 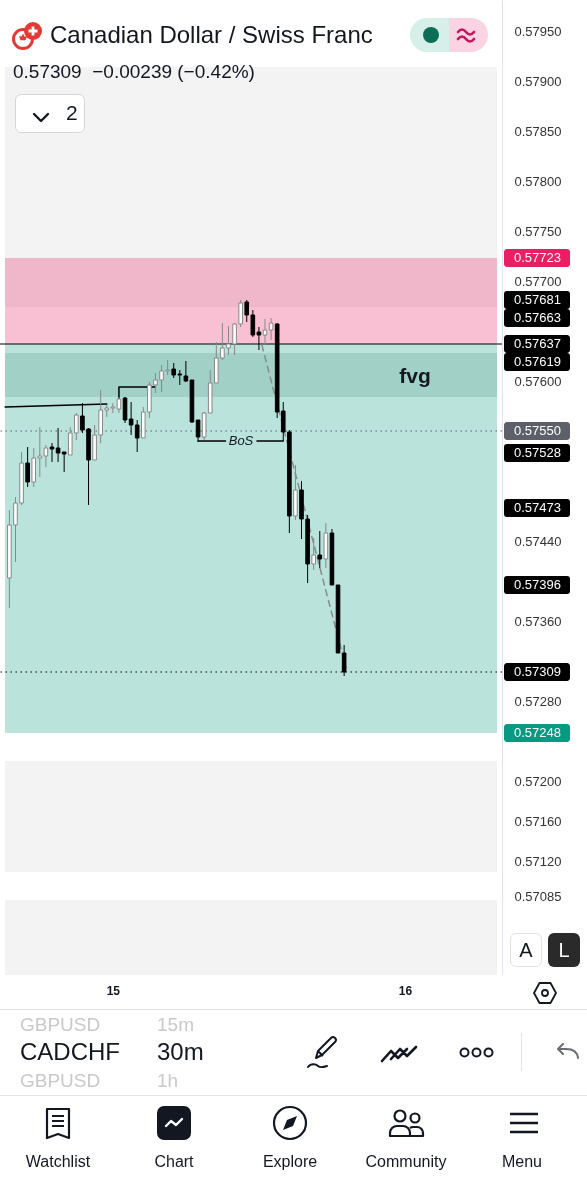 I want to click on text: Menu, so click(x=522, y=1162).